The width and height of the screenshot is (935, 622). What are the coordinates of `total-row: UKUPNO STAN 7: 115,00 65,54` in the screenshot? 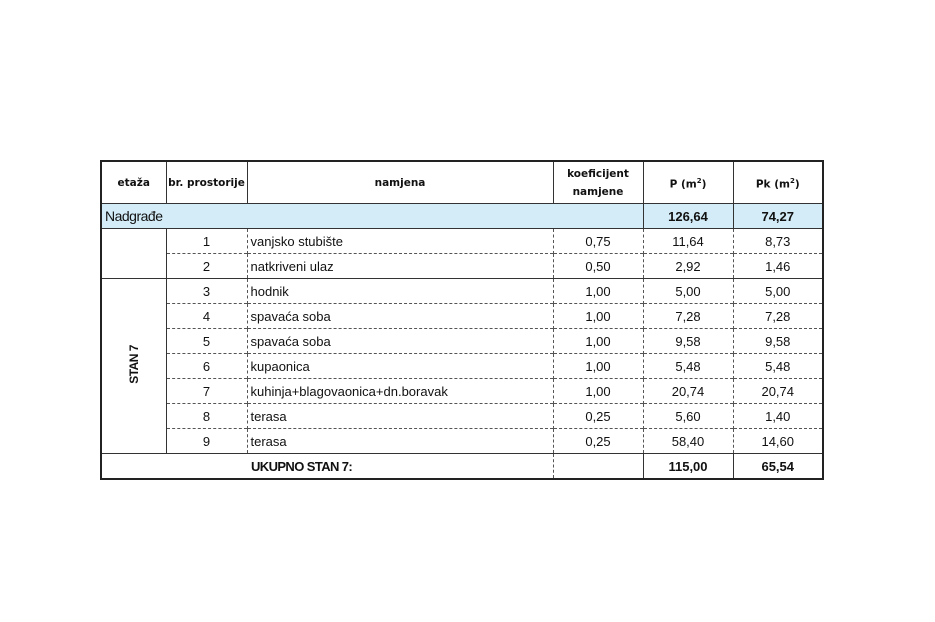 It's located at (462, 466).